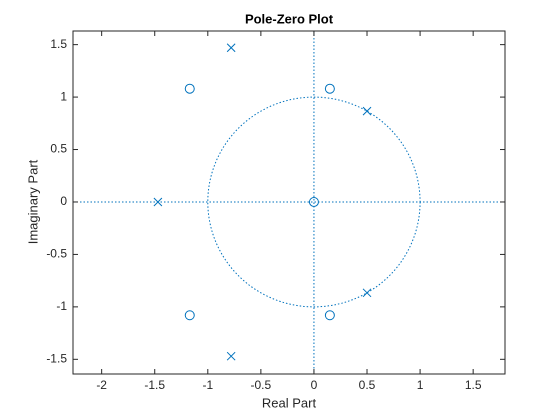 The height and width of the screenshot is (420, 560). Describe the element at coordinates (101, 385) in the screenshot. I see `x-tick-label: -2` at that location.